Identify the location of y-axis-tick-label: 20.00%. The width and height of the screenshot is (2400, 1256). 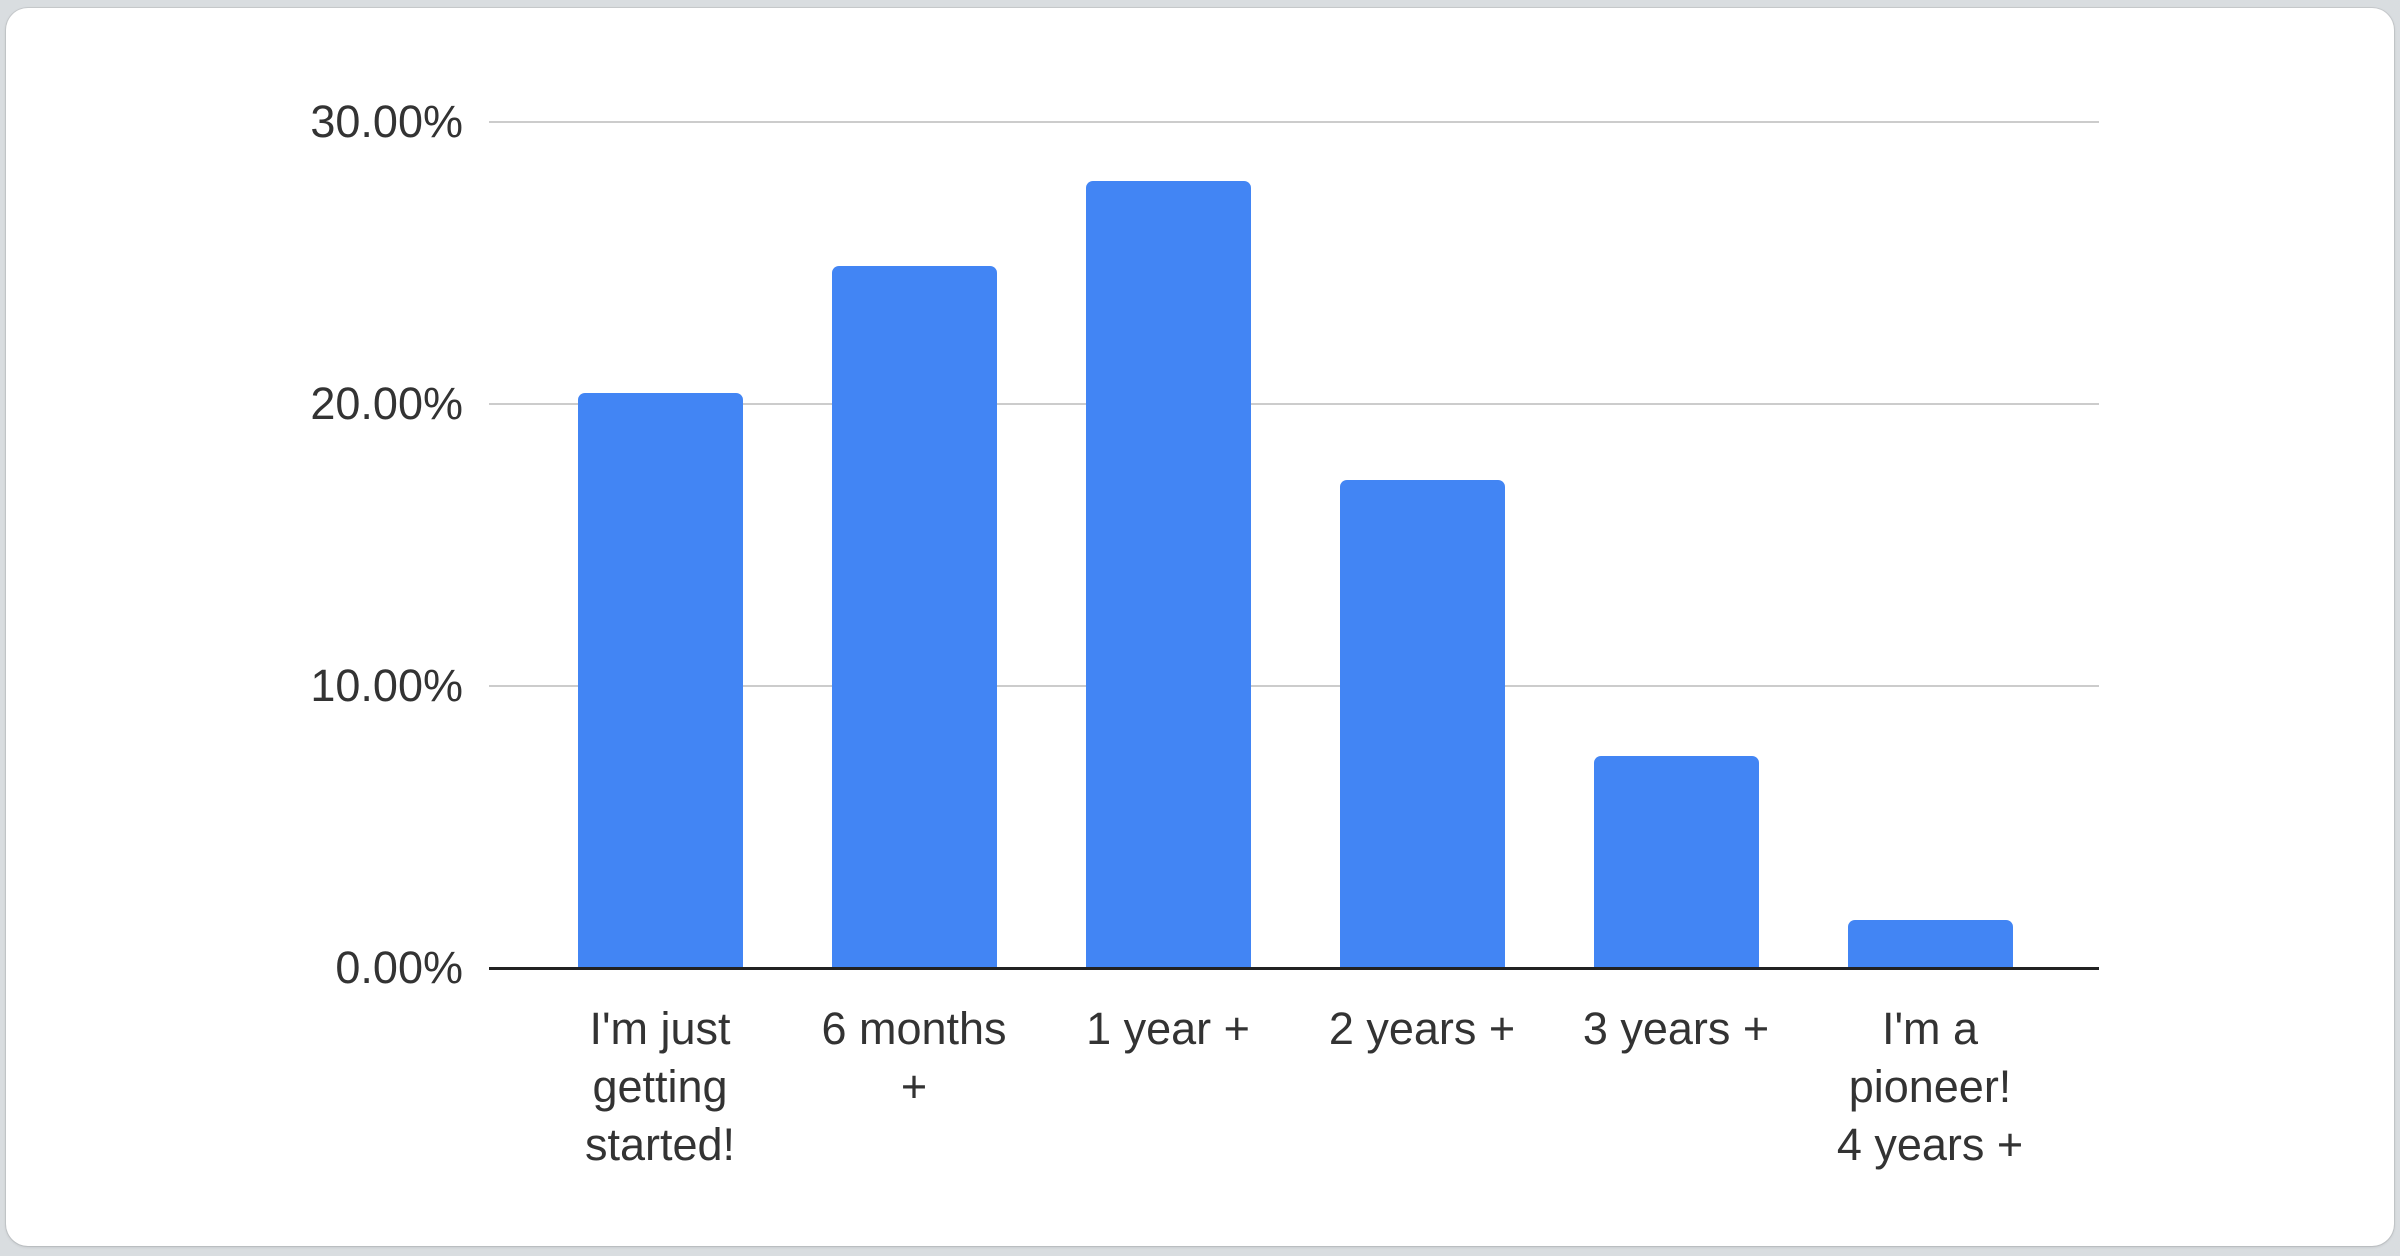
(386, 403).